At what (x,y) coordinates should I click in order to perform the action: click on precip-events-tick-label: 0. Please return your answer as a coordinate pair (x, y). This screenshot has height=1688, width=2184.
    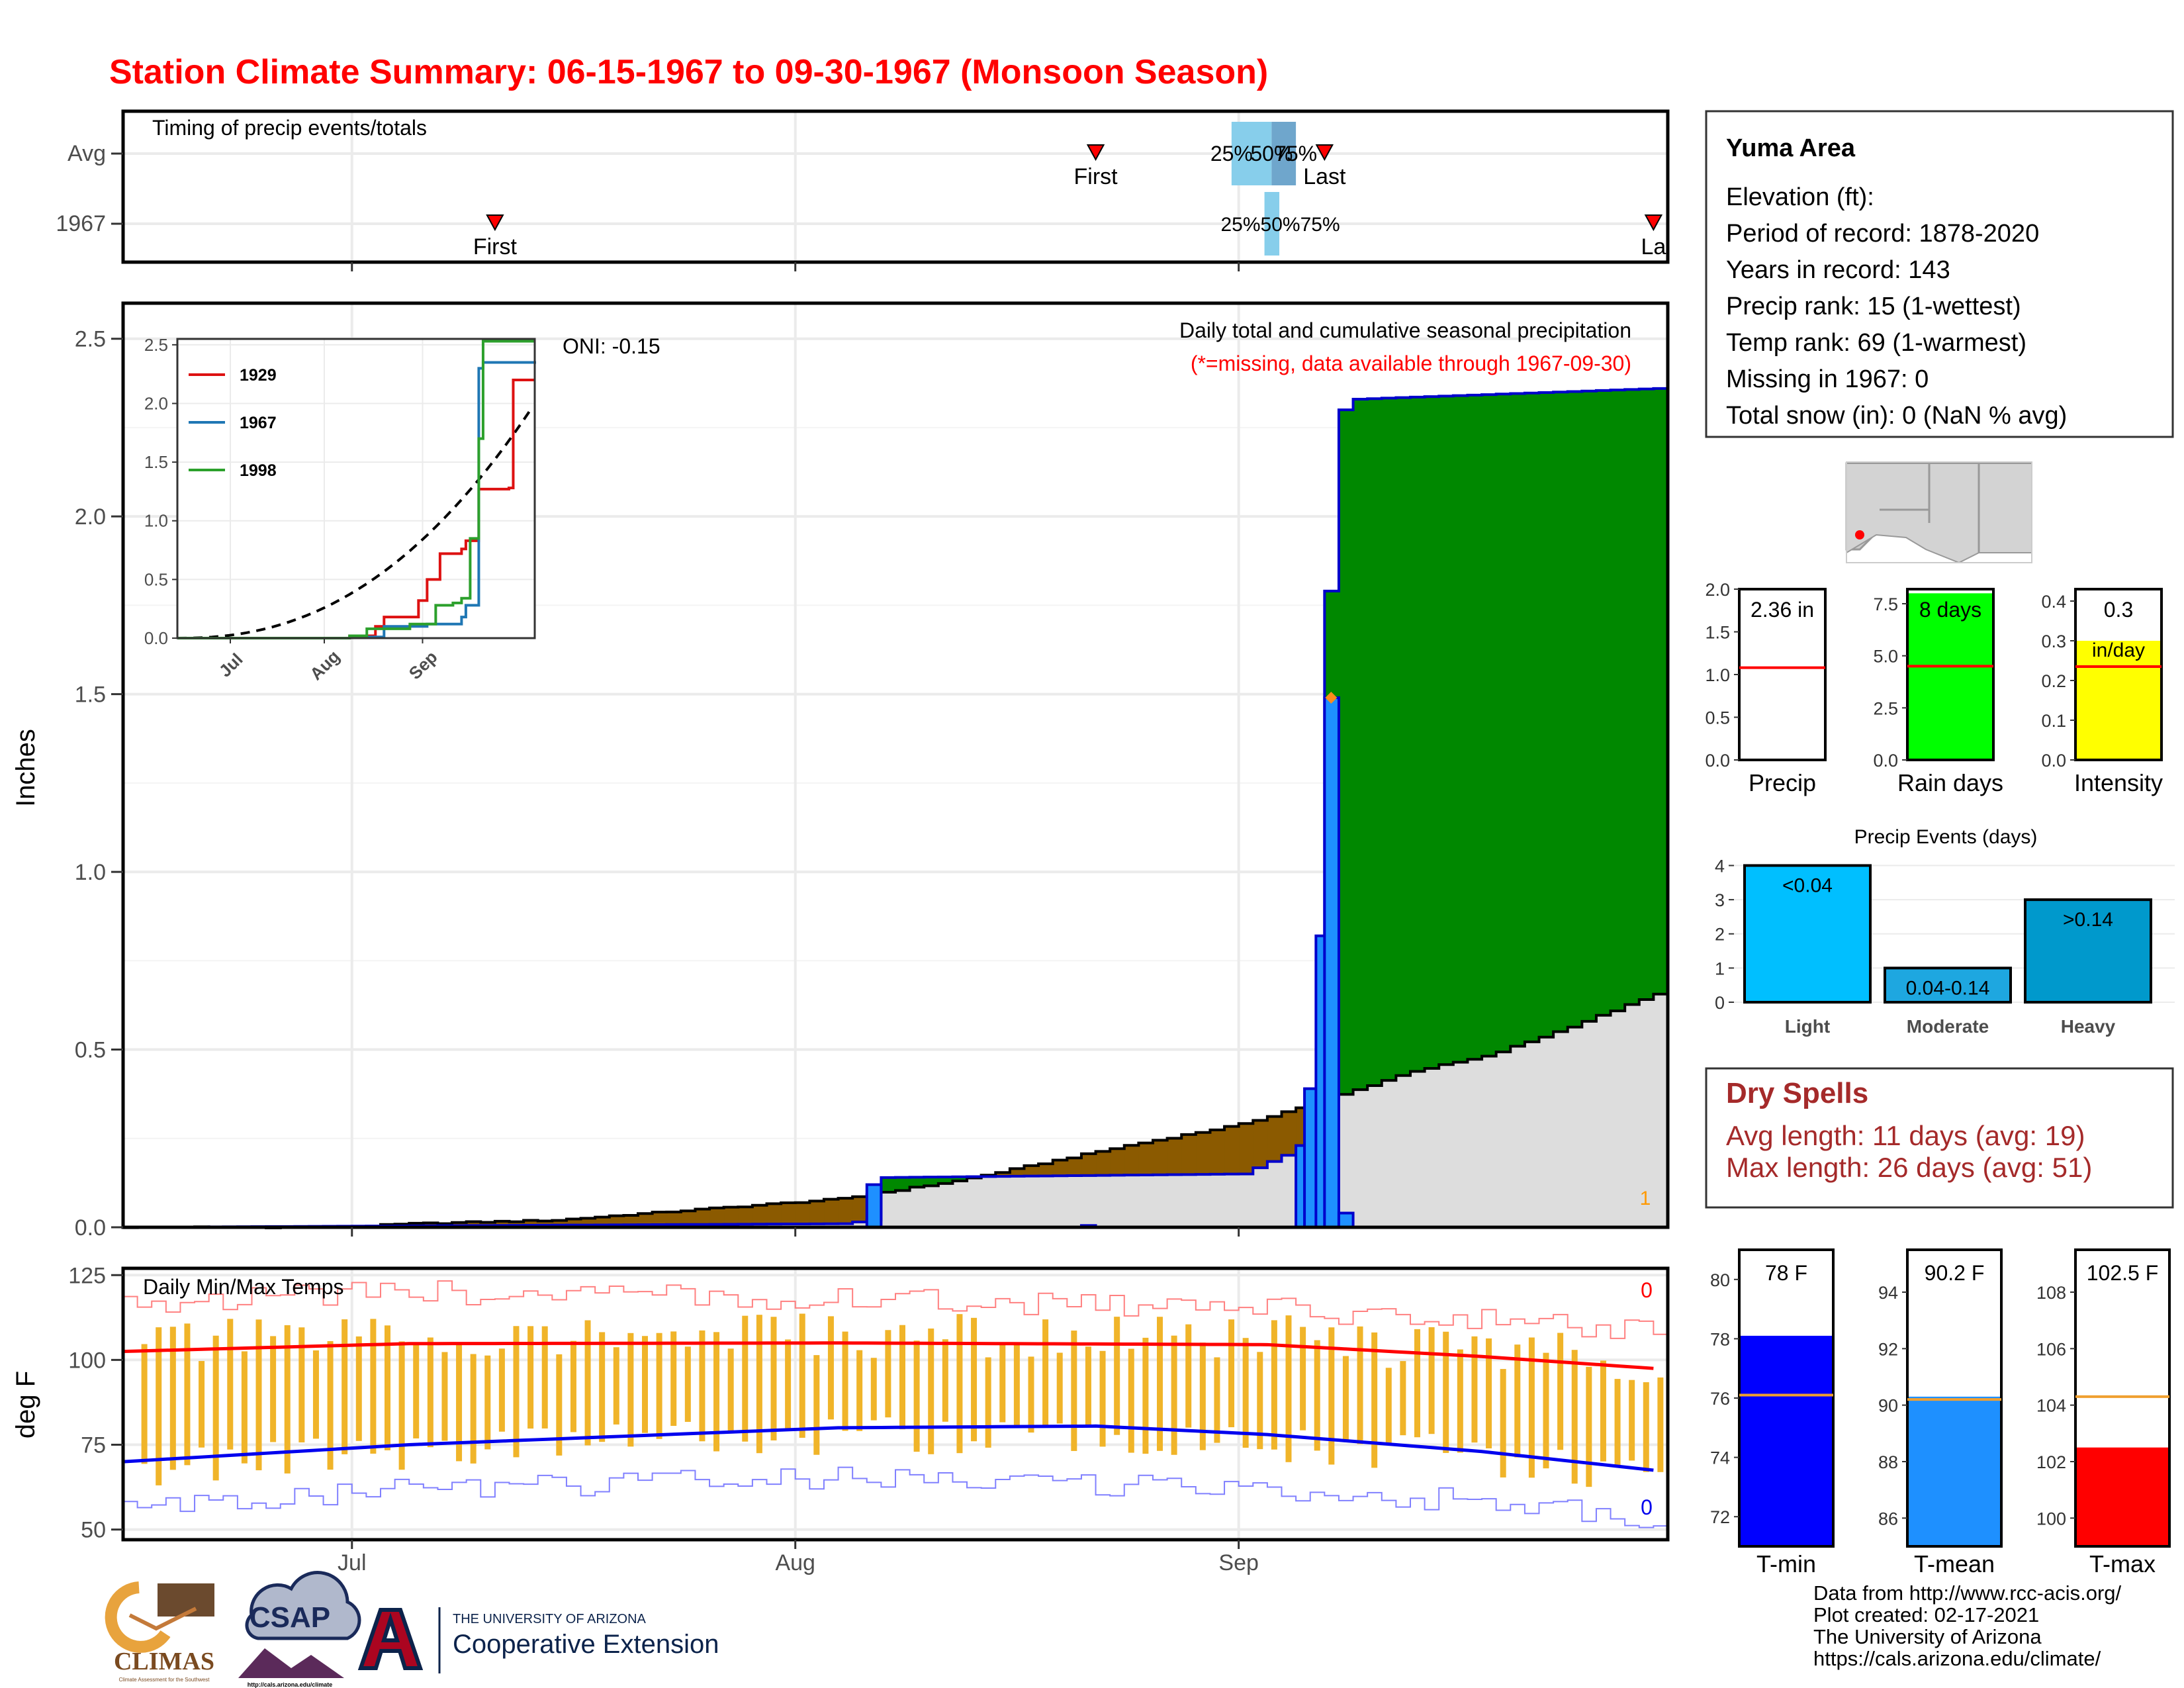
    Looking at the image, I should click on (1720, 1003).